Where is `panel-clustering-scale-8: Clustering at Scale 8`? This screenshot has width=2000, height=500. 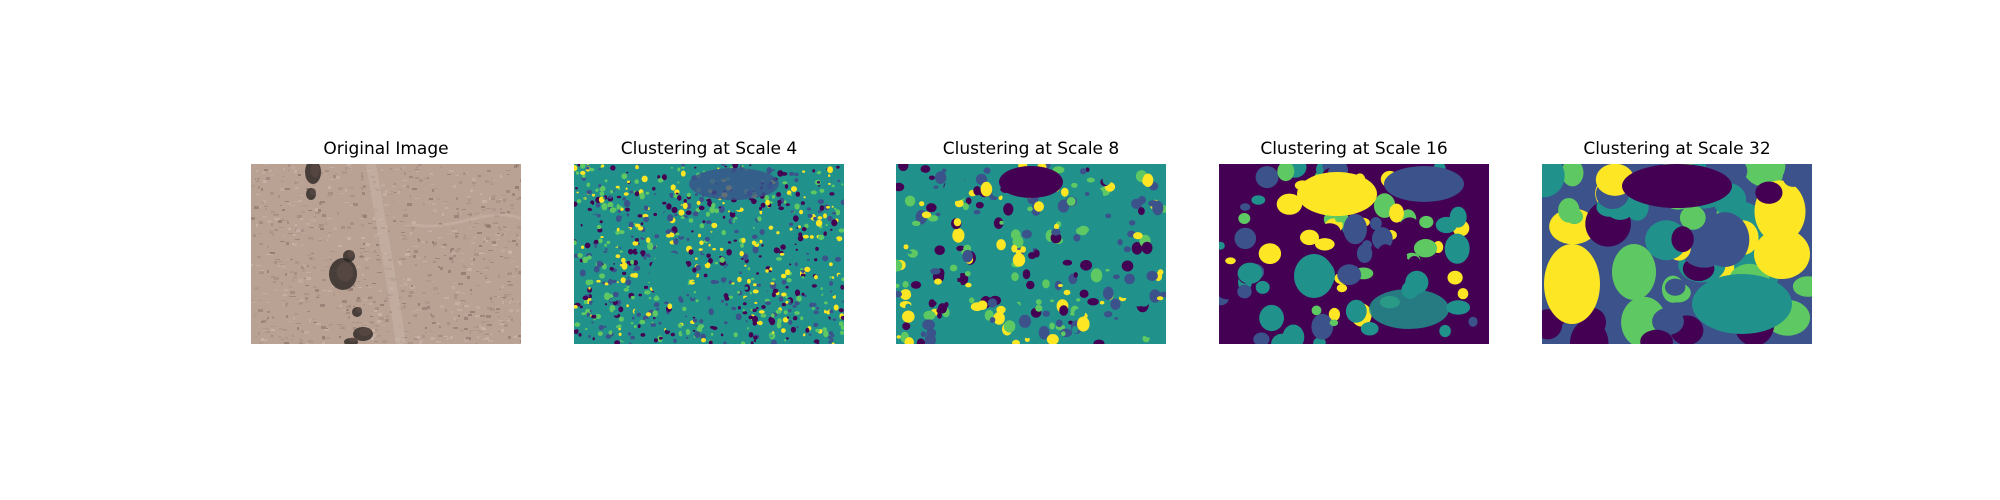
panel-clustering-scale-8: Clustering at Scale 8 is located at coordinates (1031, 241).